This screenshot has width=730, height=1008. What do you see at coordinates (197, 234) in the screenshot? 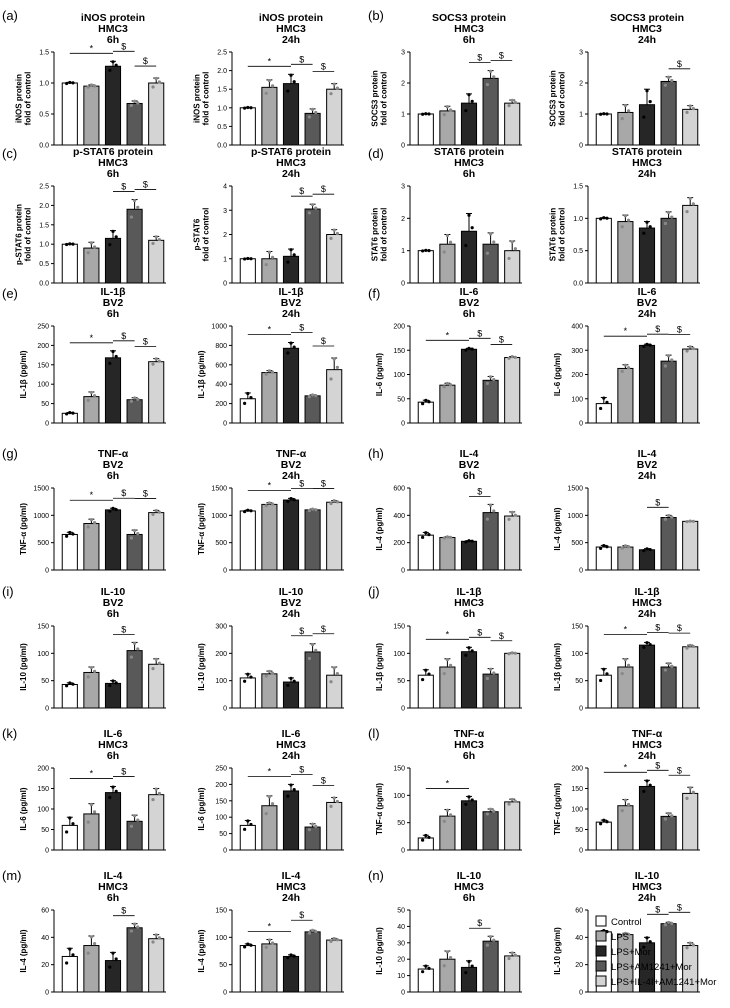
I see `y-axis-label: p-STAT6` at bounding box center [197, 234].